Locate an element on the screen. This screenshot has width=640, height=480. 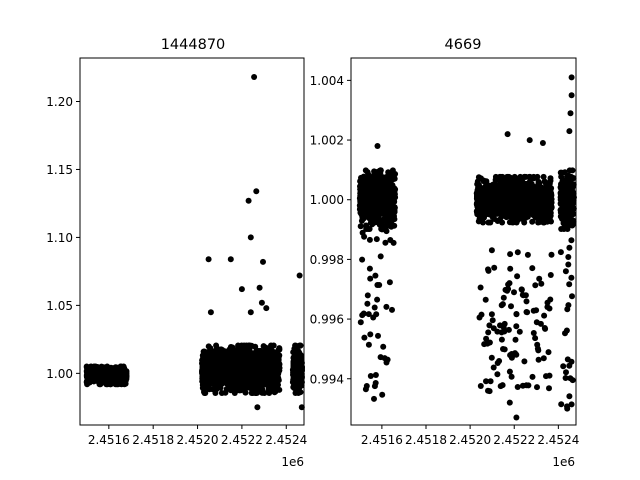
x-tick-label: 2.4518 is located at coordinates (153, 440).